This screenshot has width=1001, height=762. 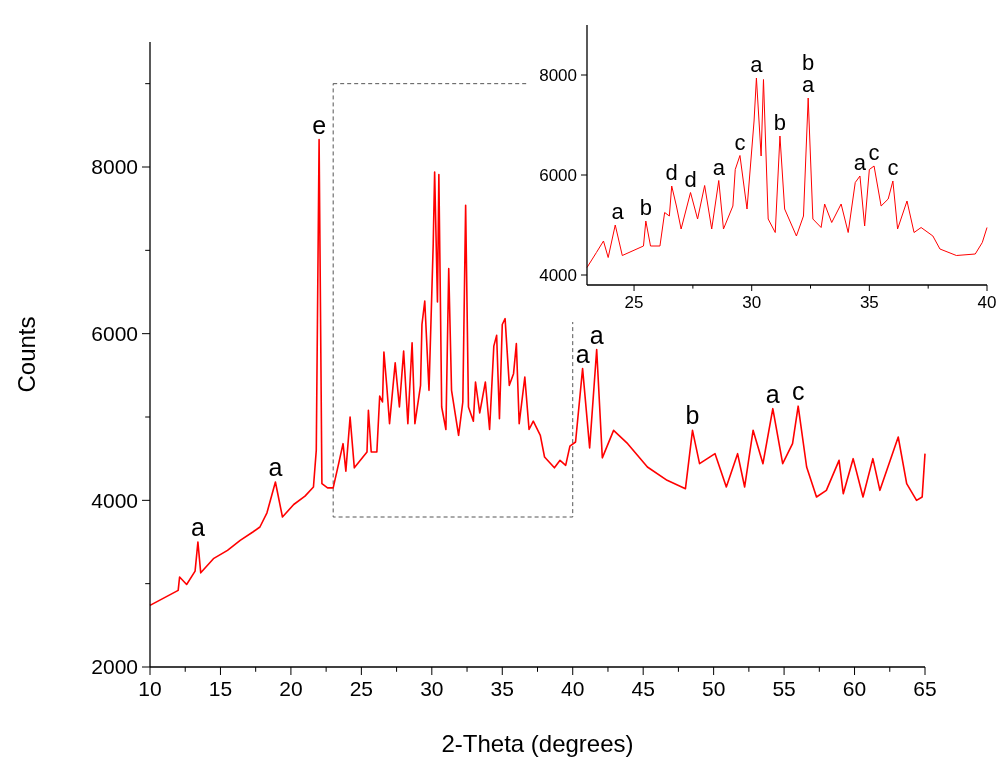 I want to click on x-tick-label: 60, so click(x=854, y=688).